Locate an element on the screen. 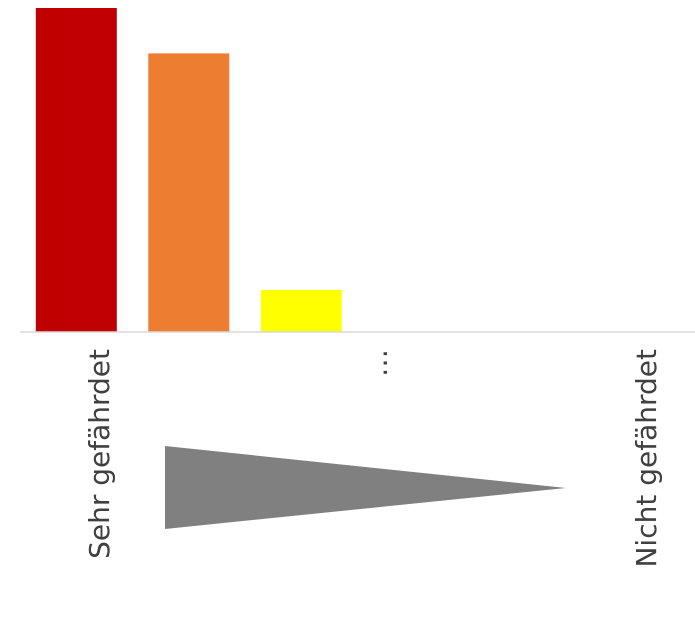 The height and width of the screenshot is (633, 695). decreasing-wedge-arrow is located at coordinates (365, 487).